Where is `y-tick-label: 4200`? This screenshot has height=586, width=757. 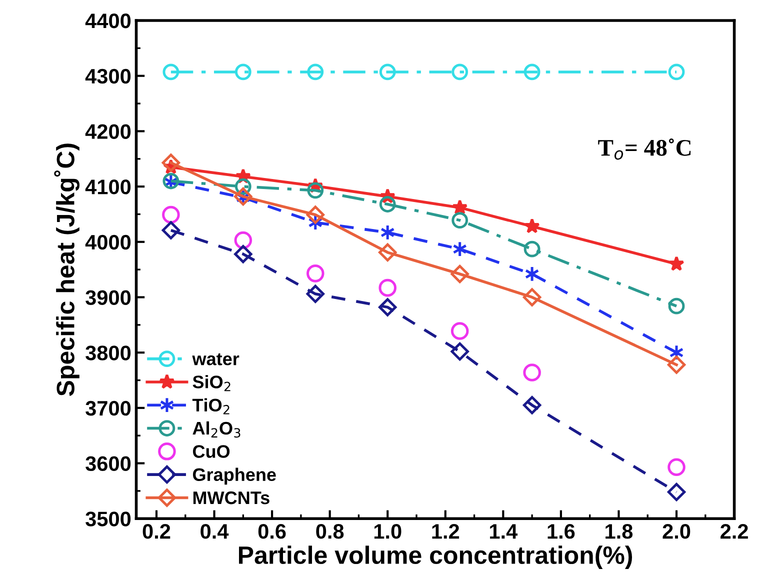
y-tick-label: 4200 is located at coordinates (108, 131).